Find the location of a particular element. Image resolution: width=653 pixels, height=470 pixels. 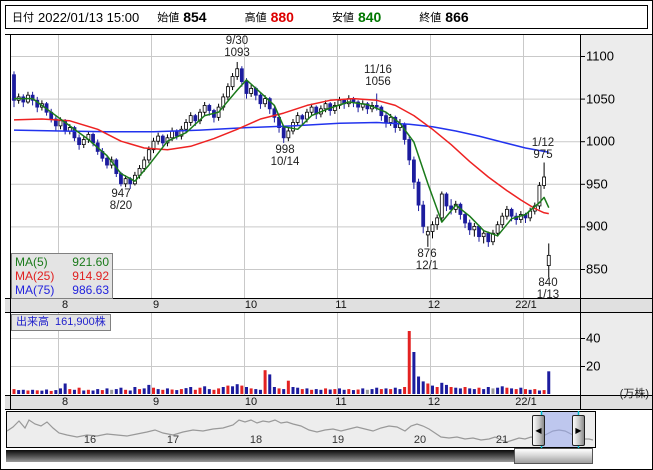

navigator-year-label: 16 is located at coordinates (90, 440).